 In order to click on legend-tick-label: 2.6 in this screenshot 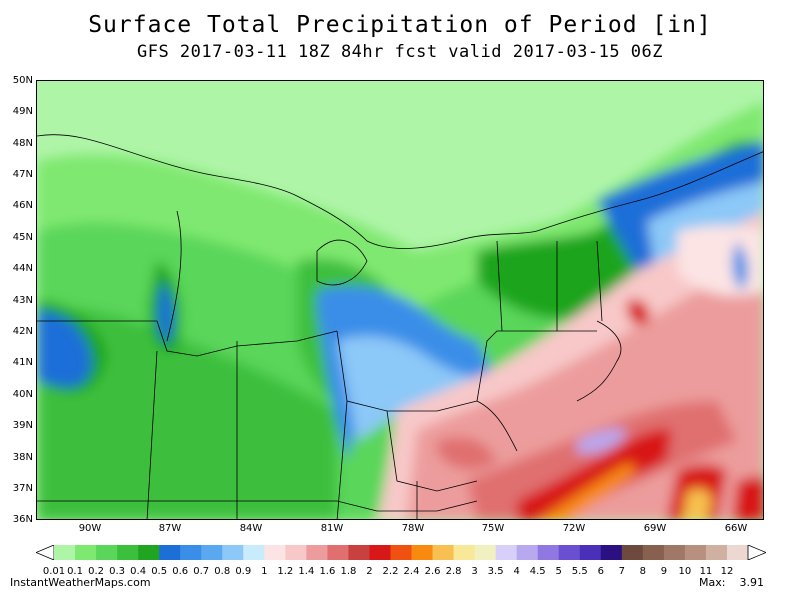, I will do `click(432, 571)`.